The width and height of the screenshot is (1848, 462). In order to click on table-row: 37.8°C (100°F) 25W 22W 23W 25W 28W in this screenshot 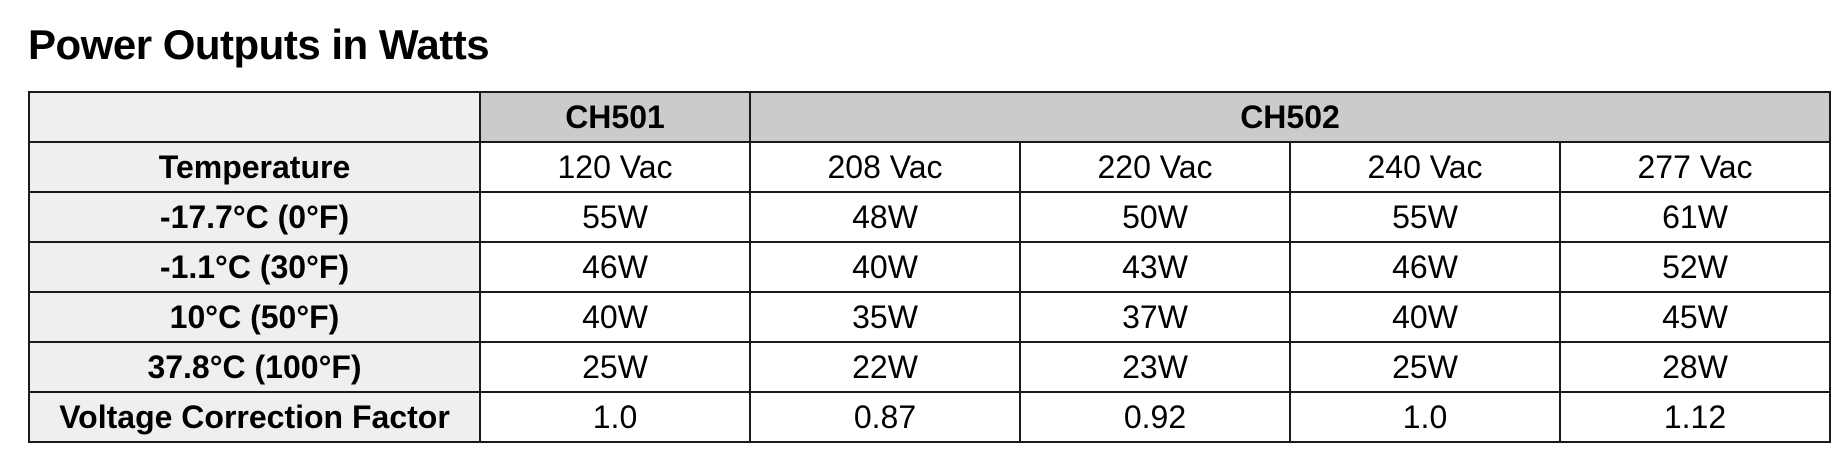, I will do `click(929, 367)`.